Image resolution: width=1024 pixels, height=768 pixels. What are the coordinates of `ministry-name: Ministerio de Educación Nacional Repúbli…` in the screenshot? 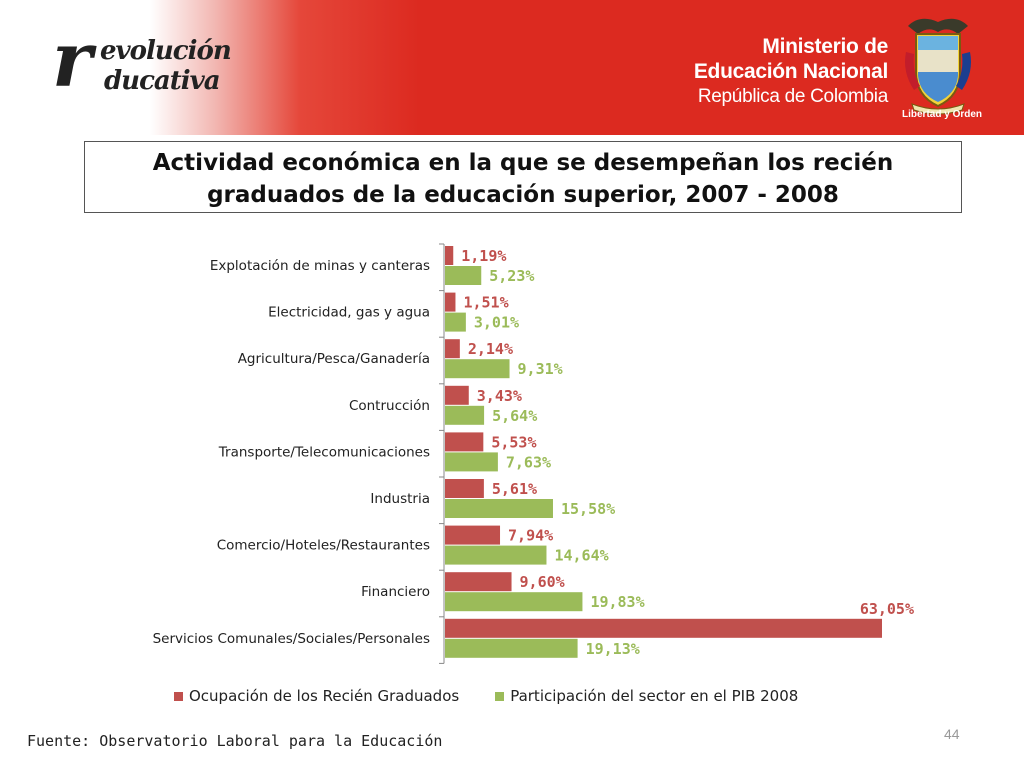 It's located at (791, 71).